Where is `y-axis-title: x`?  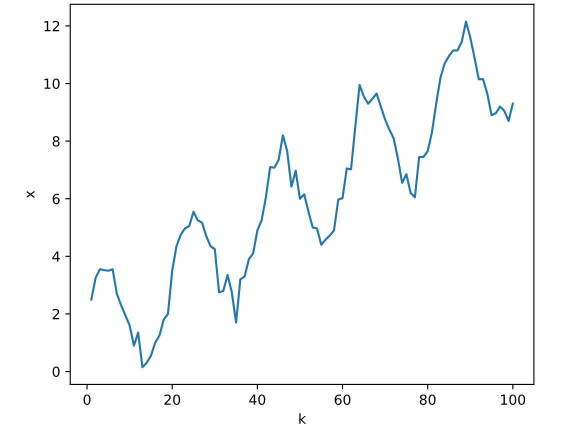 y-axis-title: x is located at coordinates (30, 194).